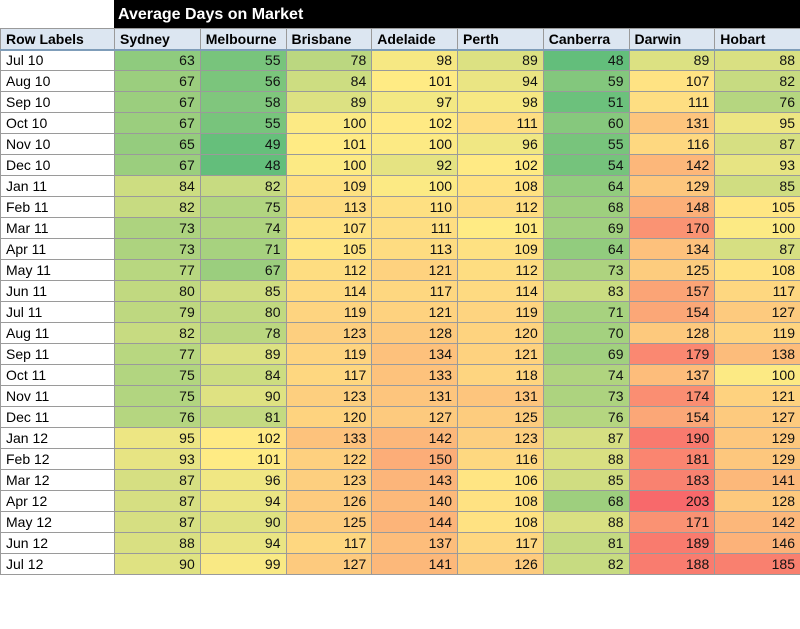 The width and height of the screenshot is (800, 629). What do you see at coordinates (500, 39) in the screenshot?
I see `column-header-perth: Perth` at bounding box center [500, 39].